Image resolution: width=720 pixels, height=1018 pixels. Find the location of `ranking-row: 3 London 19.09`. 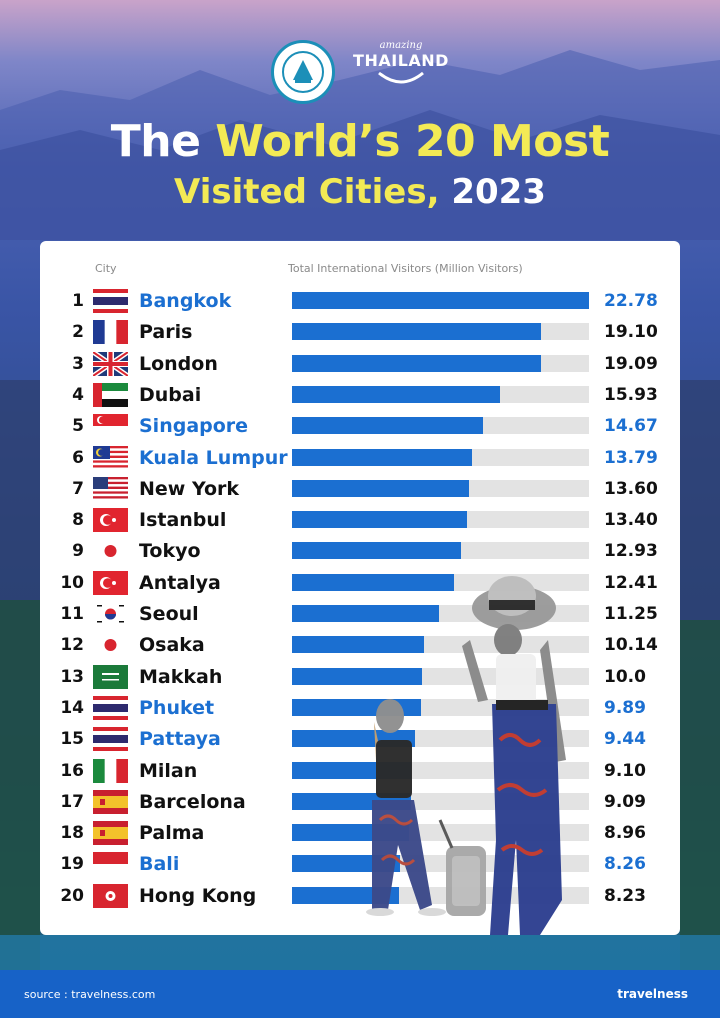

ranking-row: 3 London 19.09 is located at coordinates (360, 364).